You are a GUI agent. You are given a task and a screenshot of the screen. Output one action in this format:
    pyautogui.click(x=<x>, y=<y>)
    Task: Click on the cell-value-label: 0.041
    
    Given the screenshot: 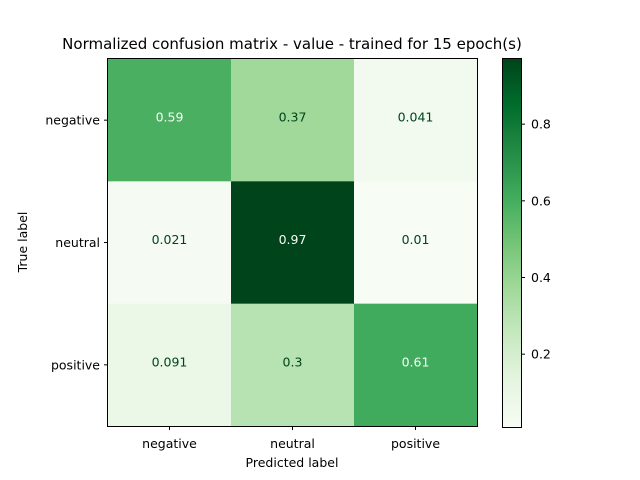 What is the action you would take?
    pyautogui.click(x=416, y=117)
    